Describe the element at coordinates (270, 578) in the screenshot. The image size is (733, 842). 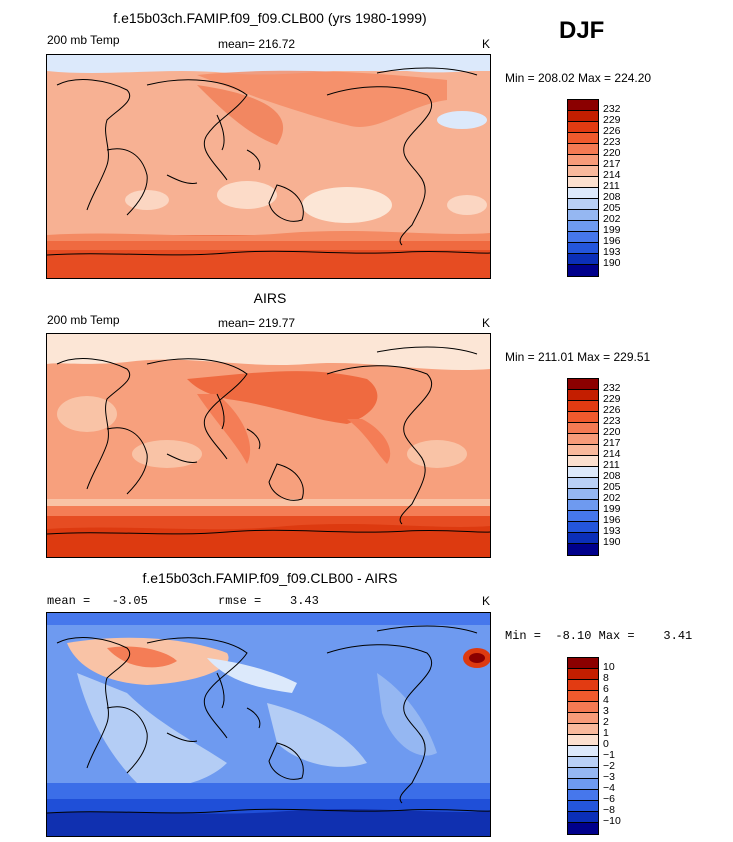
I see `panel-3-title: f.e15b03ch.FAMIP.f09_f09.CLB00 - AIRS` at that location.